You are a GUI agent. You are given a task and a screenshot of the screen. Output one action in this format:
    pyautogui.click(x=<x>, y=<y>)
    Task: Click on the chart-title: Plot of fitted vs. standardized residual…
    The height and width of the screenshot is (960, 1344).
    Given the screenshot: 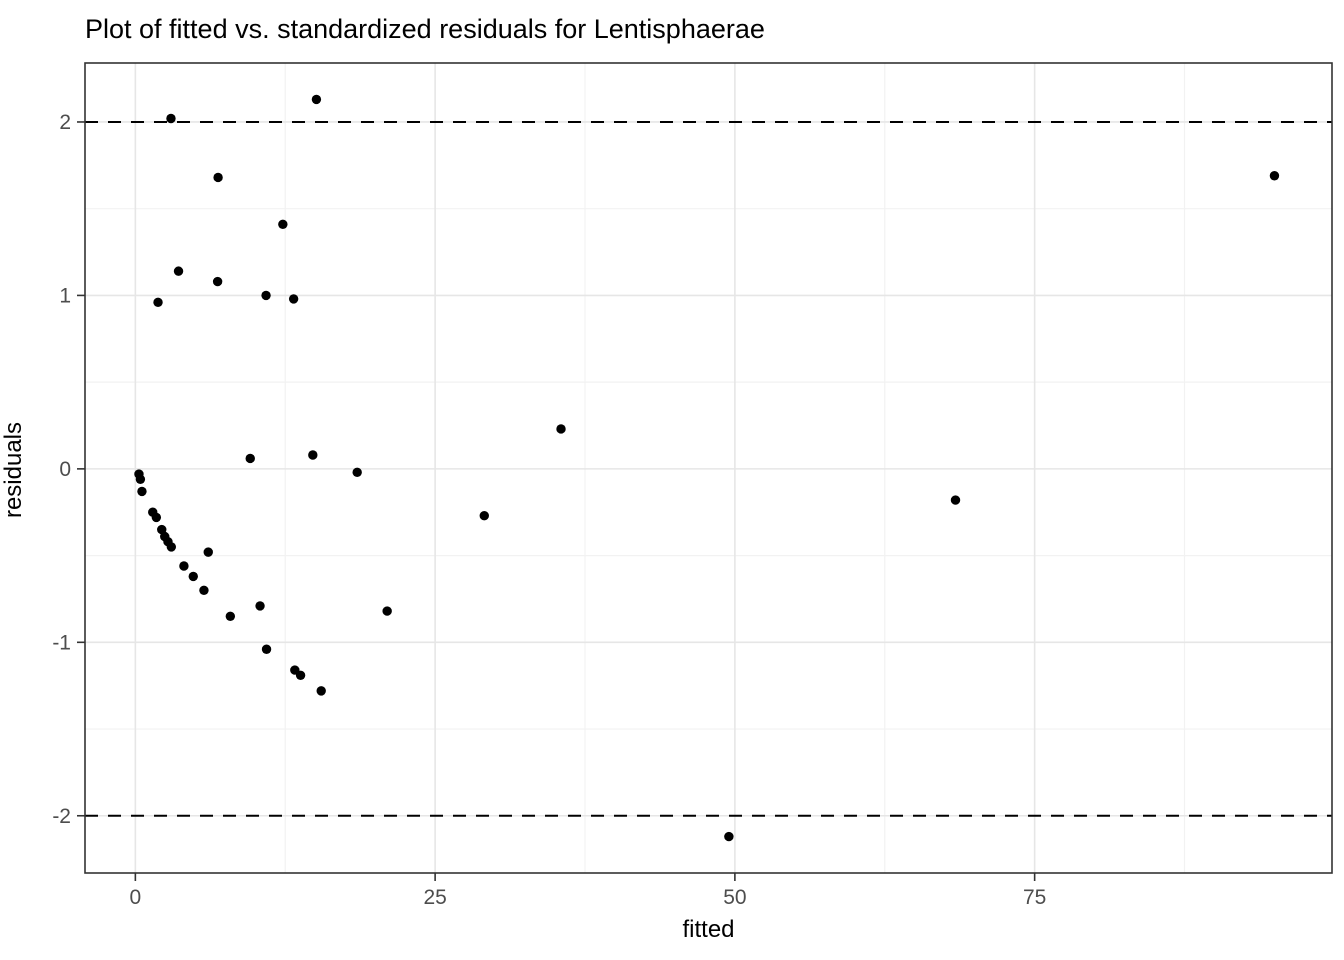 What is the action you would take?
    pyautogui.click(x=425, y=29)
    